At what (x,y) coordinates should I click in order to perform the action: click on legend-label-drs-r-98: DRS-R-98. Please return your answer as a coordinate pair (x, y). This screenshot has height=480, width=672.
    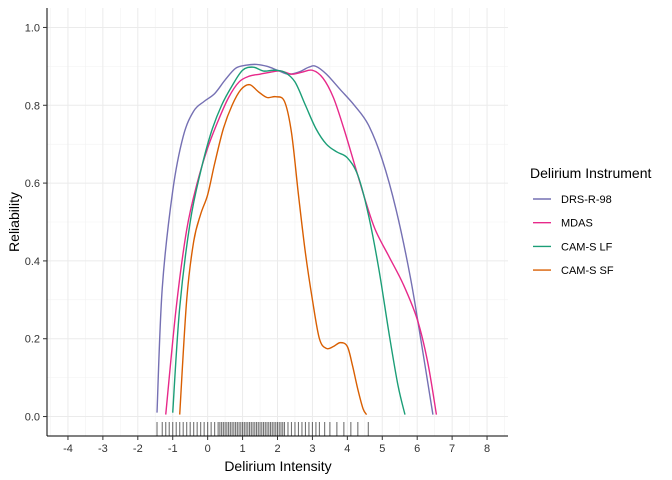
    Looking at the image, I should click on (586, 200).